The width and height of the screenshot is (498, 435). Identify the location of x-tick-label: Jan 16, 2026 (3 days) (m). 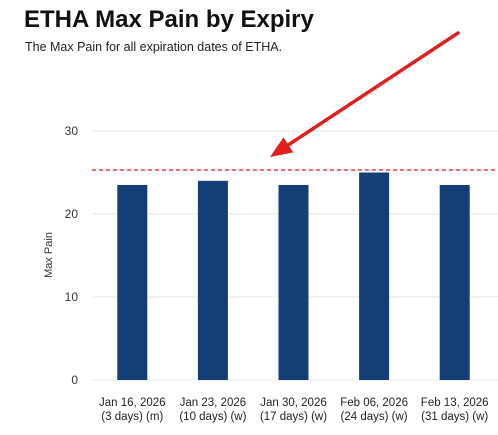
(132, 410).